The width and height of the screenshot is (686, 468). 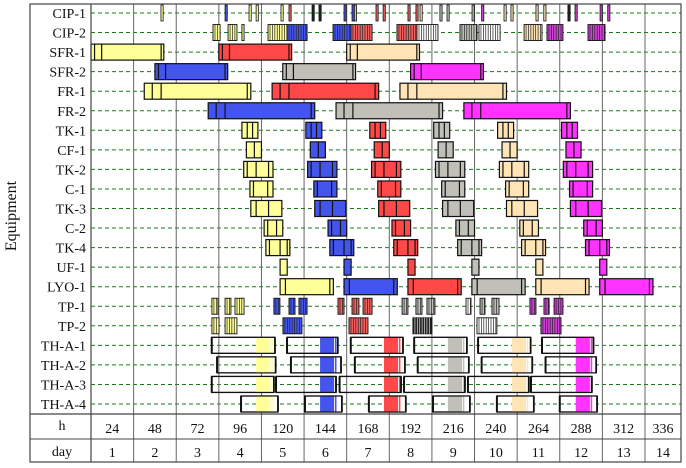 I want to click on day-tick-label: 10, so click(x=496, y=453).